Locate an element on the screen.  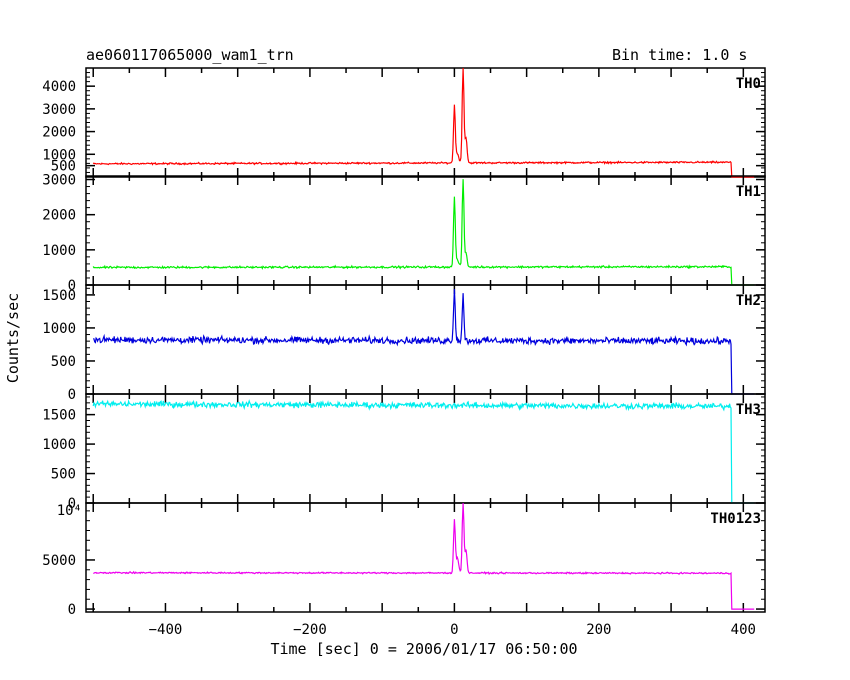
y-tick-label-th1: 1000 is located at coordinates (59, 251).